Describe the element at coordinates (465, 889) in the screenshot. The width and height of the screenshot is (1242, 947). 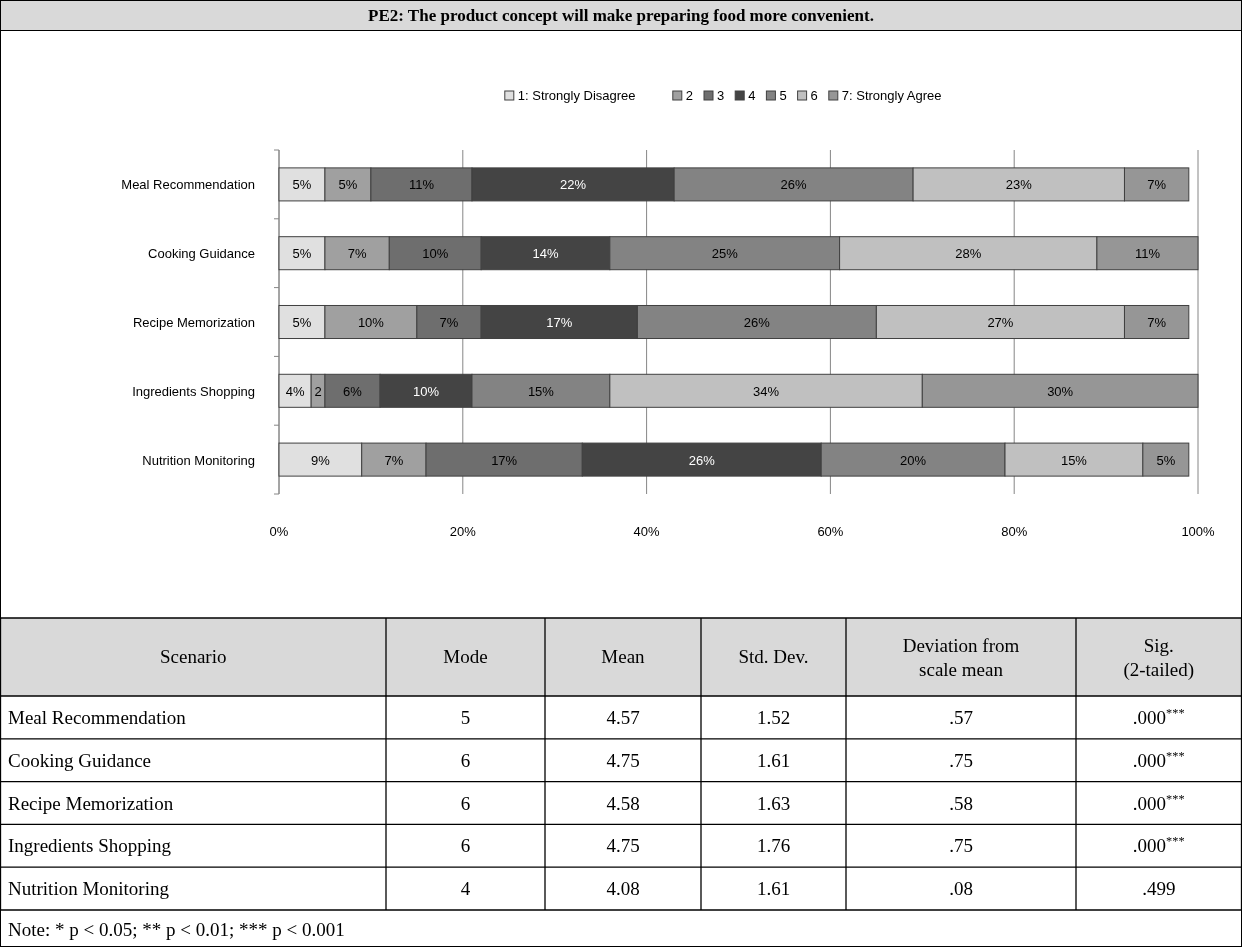
I see `text: 4` at that location.